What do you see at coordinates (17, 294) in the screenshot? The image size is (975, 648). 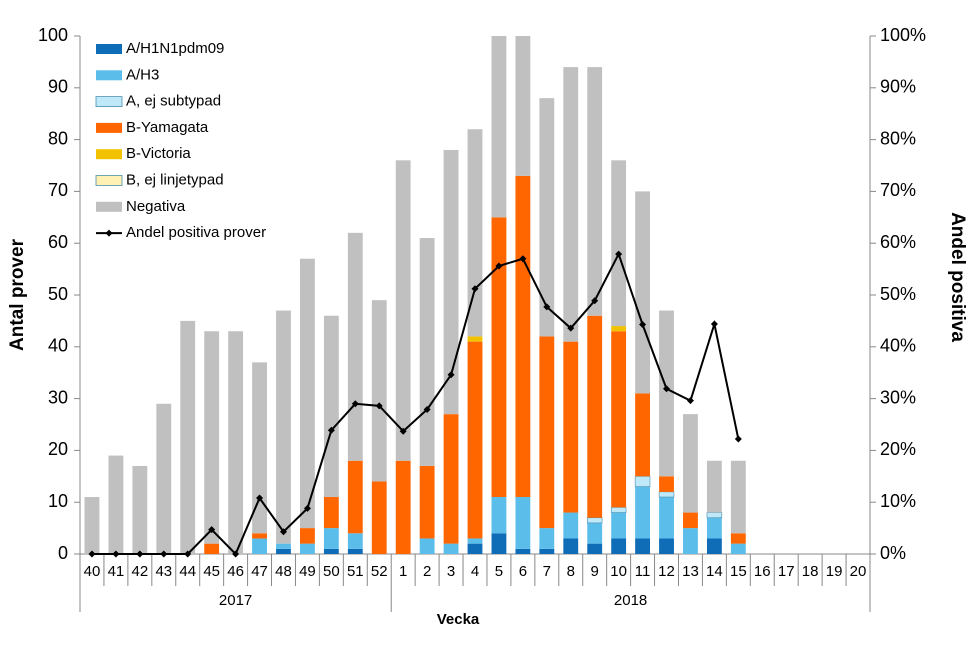 I see `y-axis-title: Antal prover` at bounding box center [17, 294].